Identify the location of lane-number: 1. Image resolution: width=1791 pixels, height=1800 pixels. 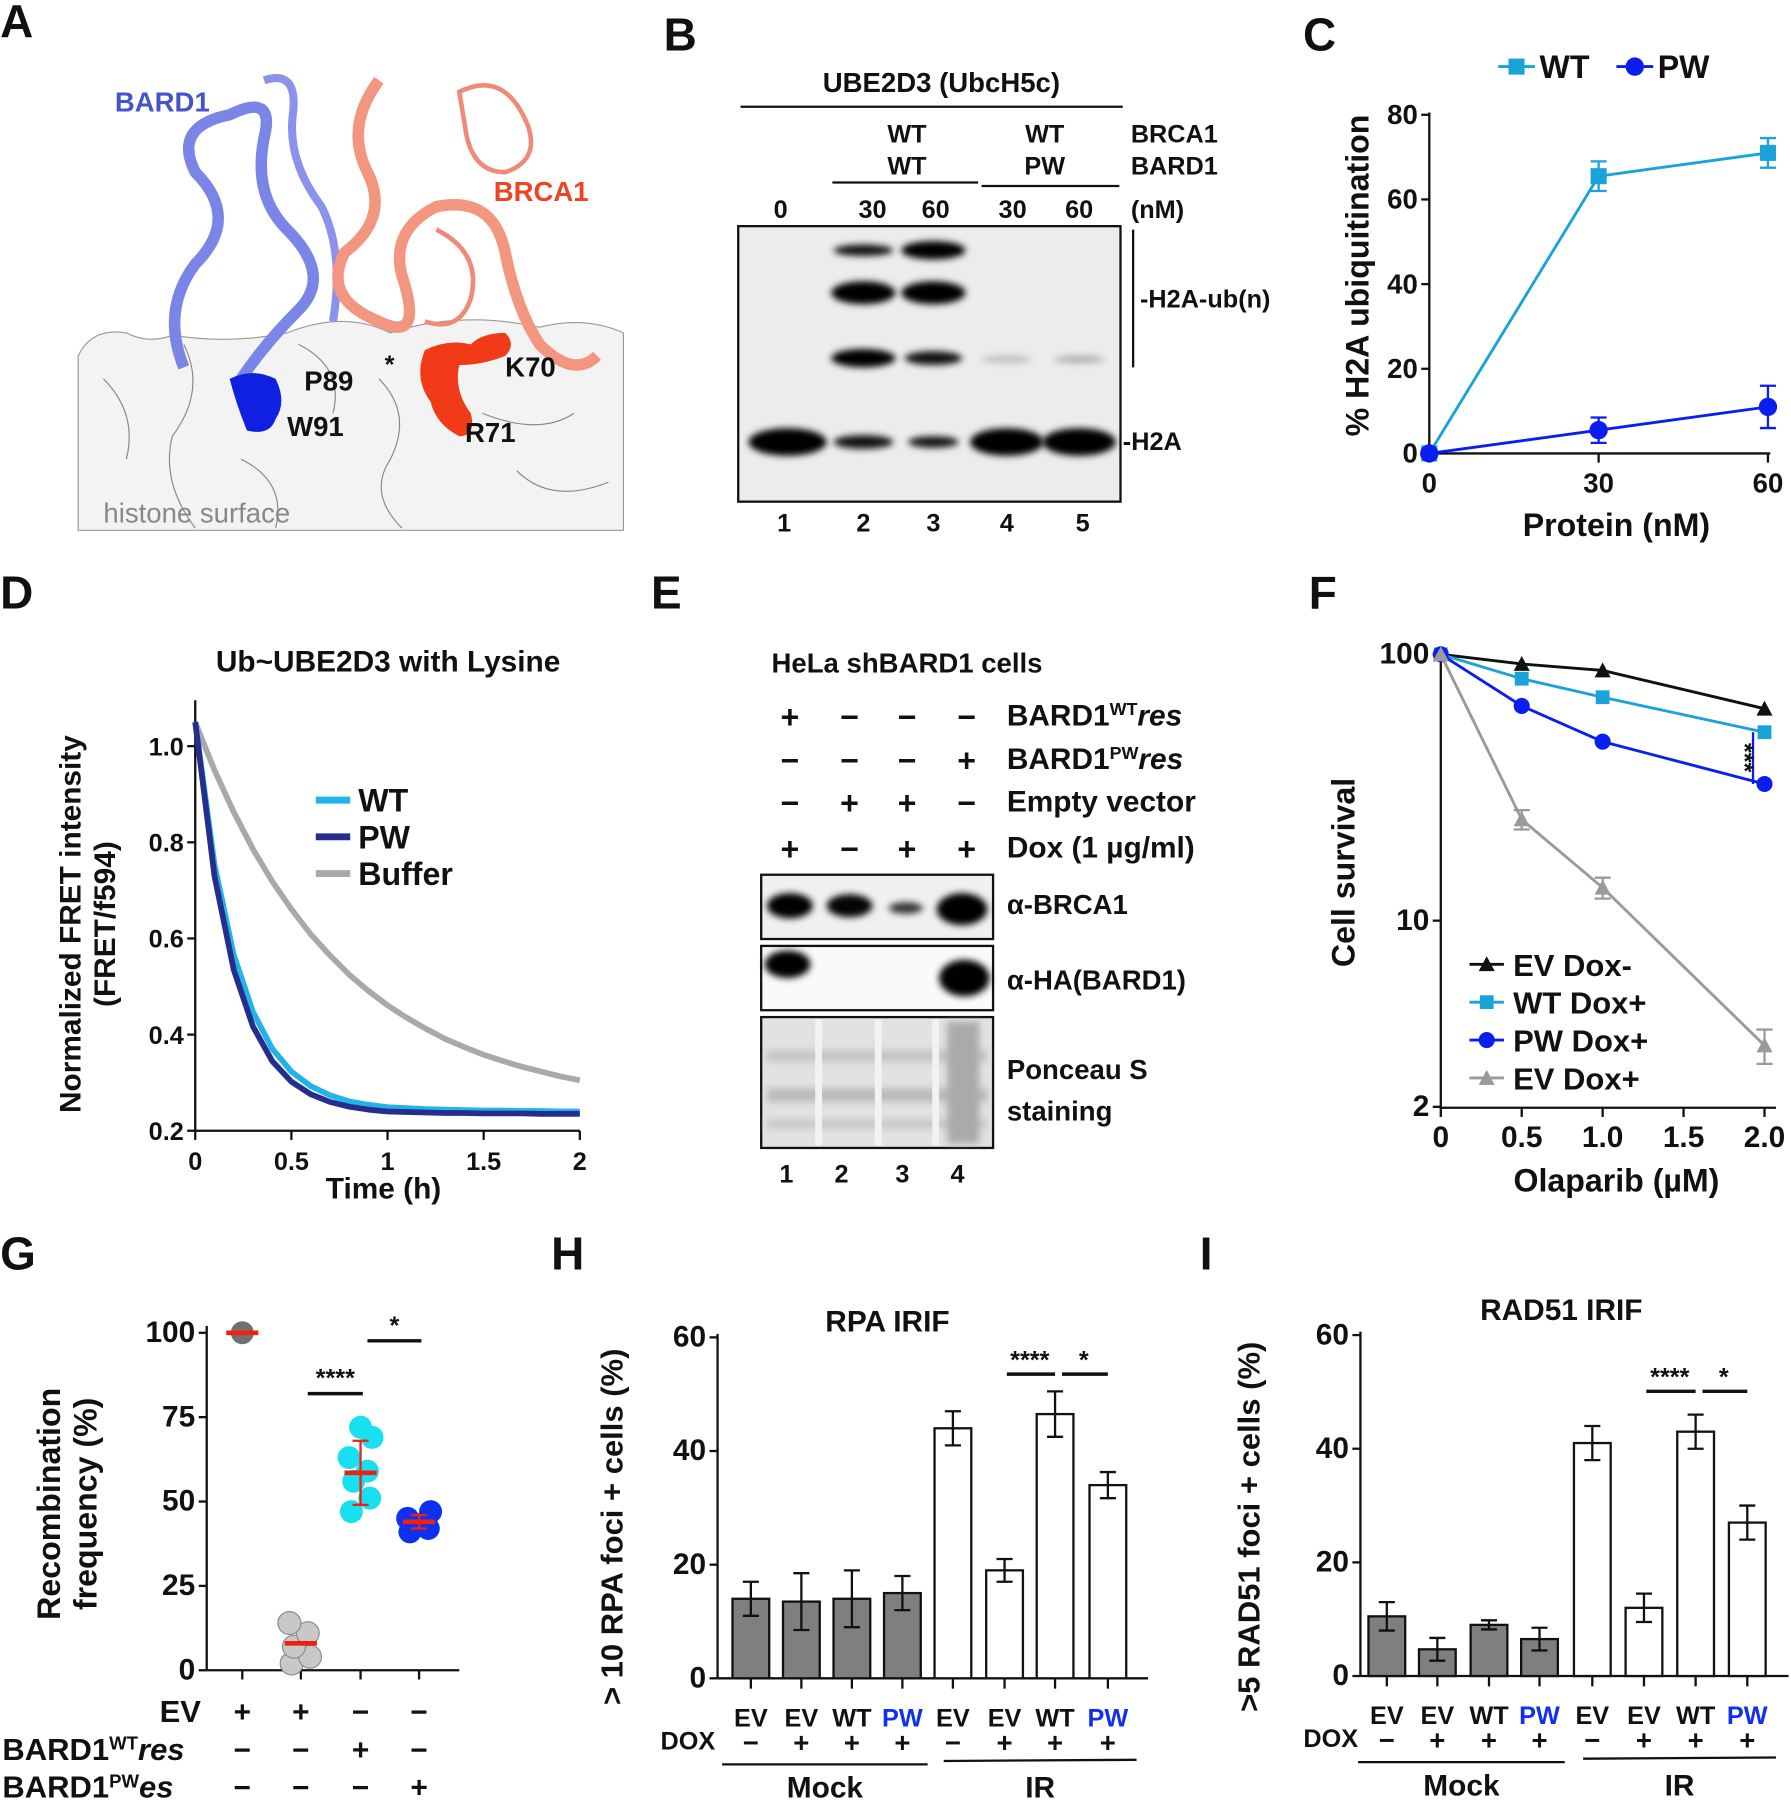
(786, 1174).